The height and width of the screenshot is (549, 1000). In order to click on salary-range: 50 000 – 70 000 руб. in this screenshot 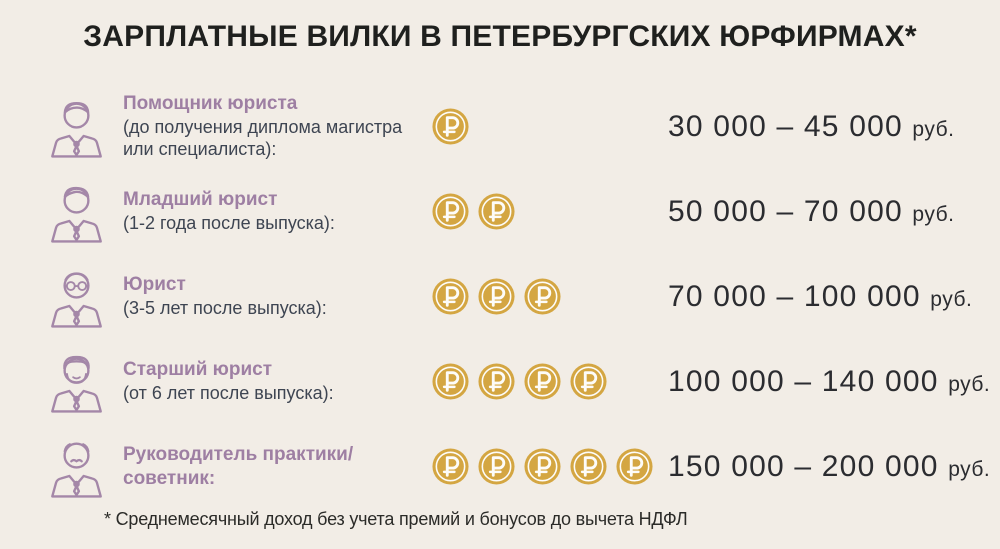, I will do `click(834, 212)`.